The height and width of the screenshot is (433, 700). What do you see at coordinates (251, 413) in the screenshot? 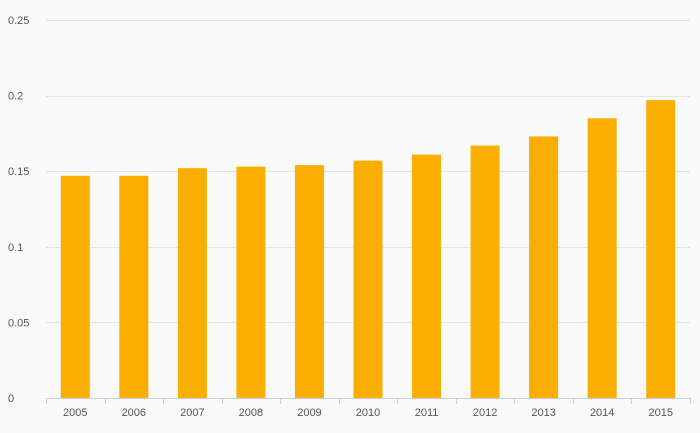
I see `x-tick-label: 2008` at bounding box center [251, 413].